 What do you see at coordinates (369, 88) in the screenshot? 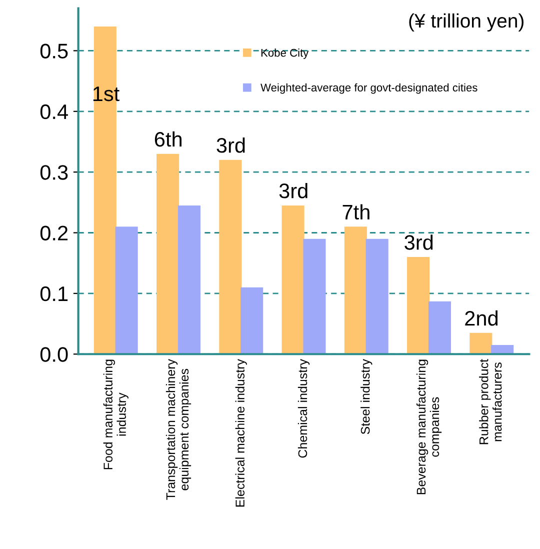
I see `legend-label: Weighted-average for govt-designated cities` at bounding box center [369, 88].